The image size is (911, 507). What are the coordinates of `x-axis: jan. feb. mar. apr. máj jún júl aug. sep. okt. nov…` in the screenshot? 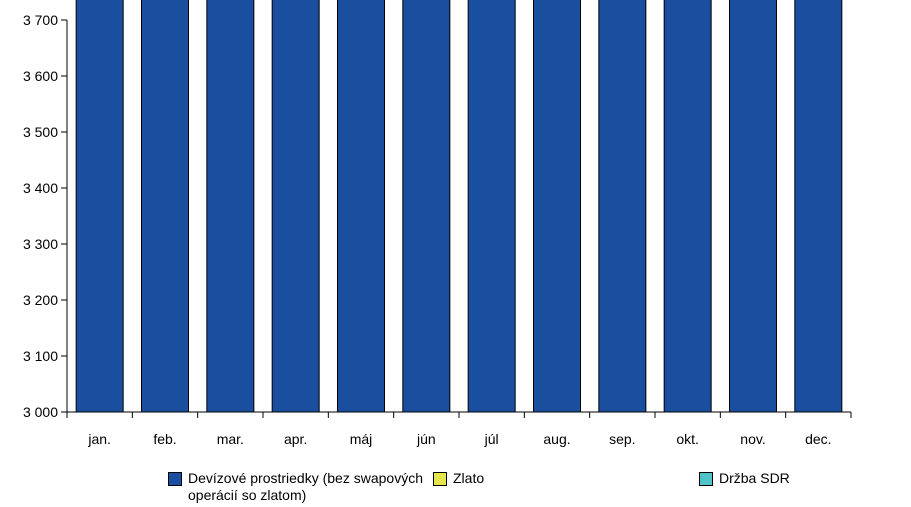 It's located at (459, 429).